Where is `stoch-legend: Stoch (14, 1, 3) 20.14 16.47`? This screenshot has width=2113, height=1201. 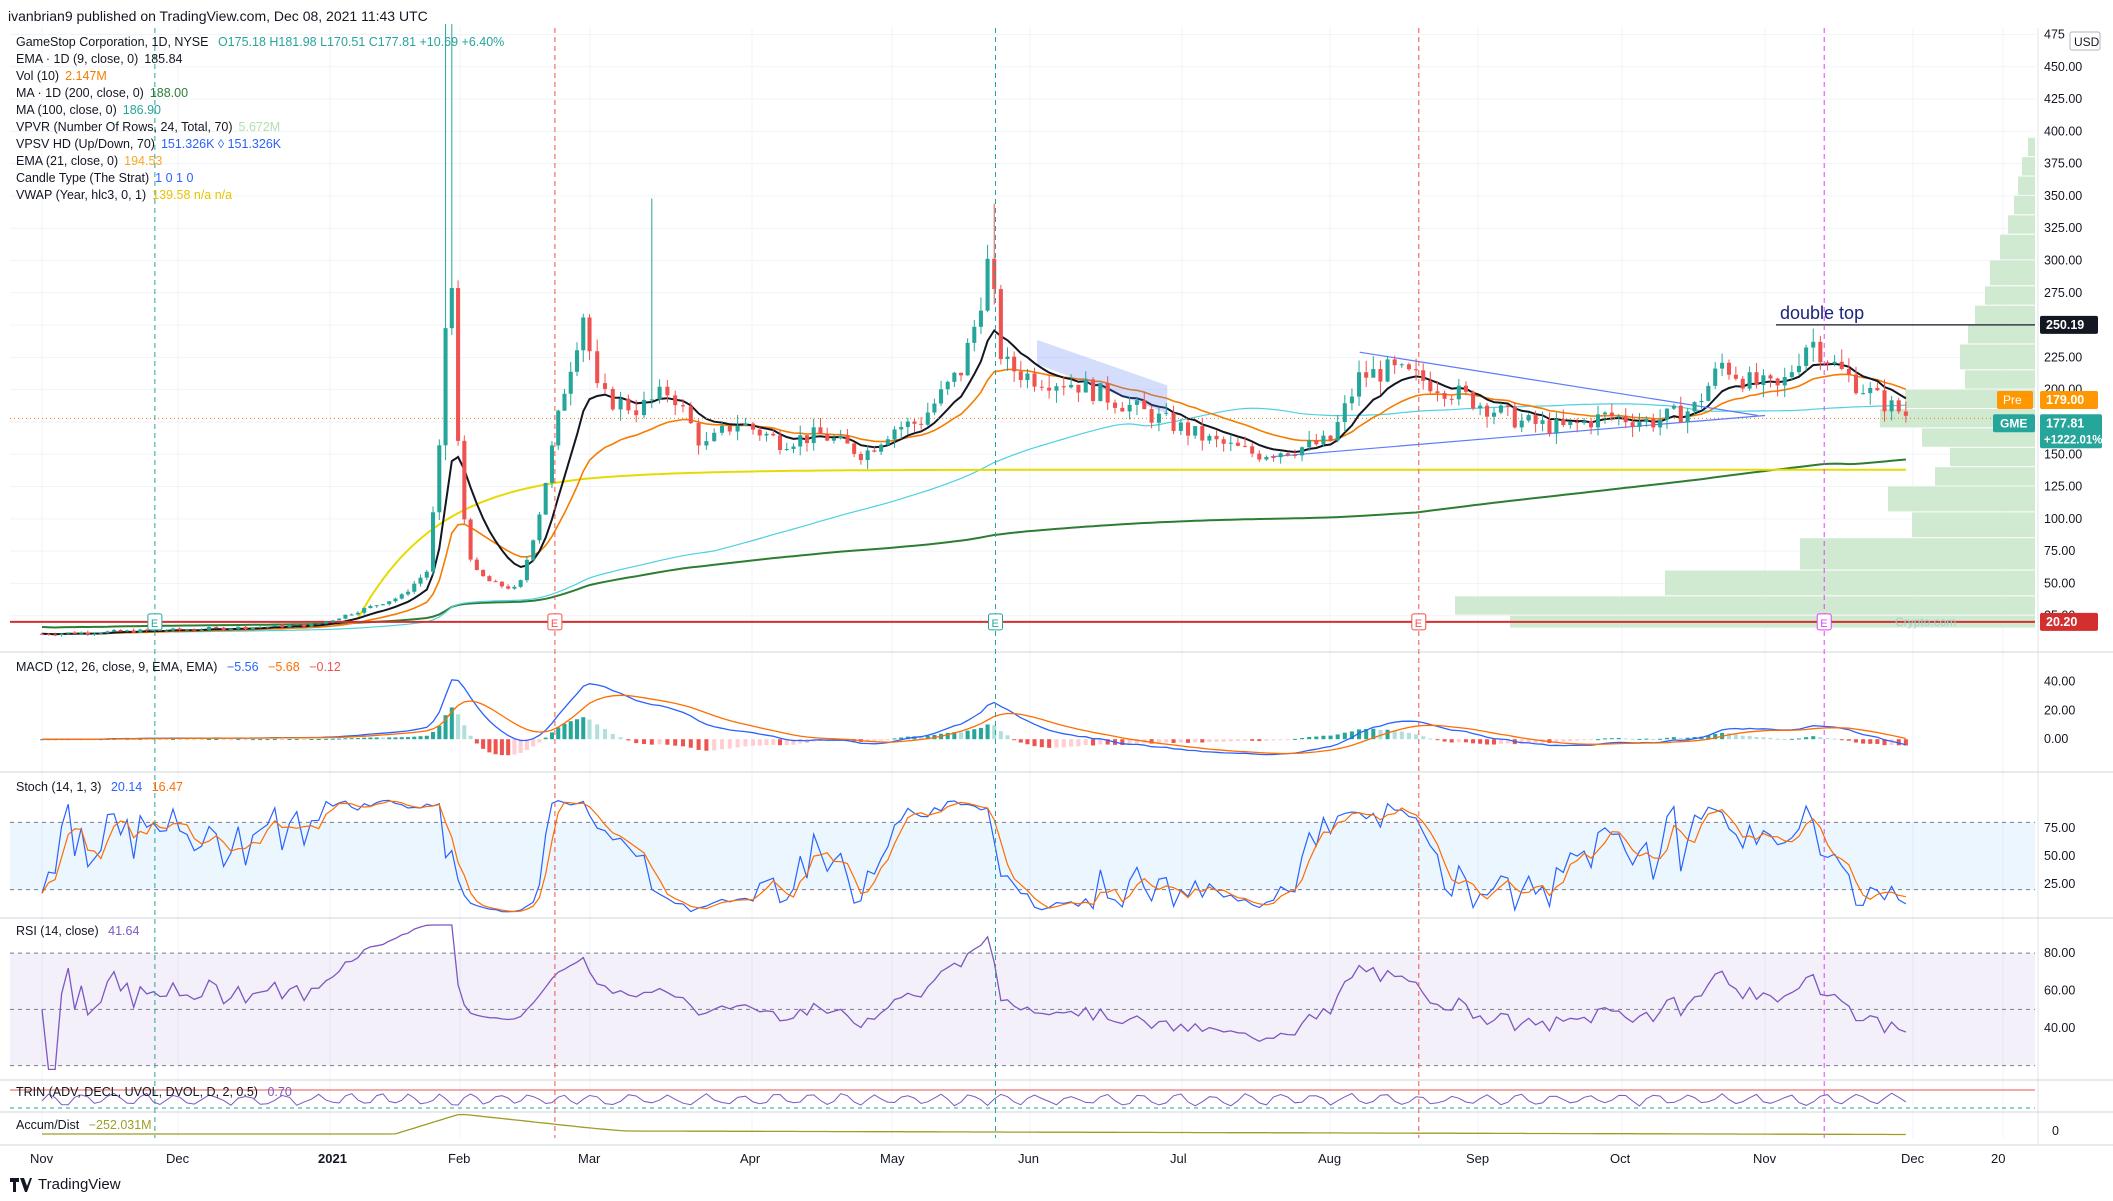
stoch-legend: Stoch (14, 1, 3) 20.14 16.47 is located at coordinates (102, 787).